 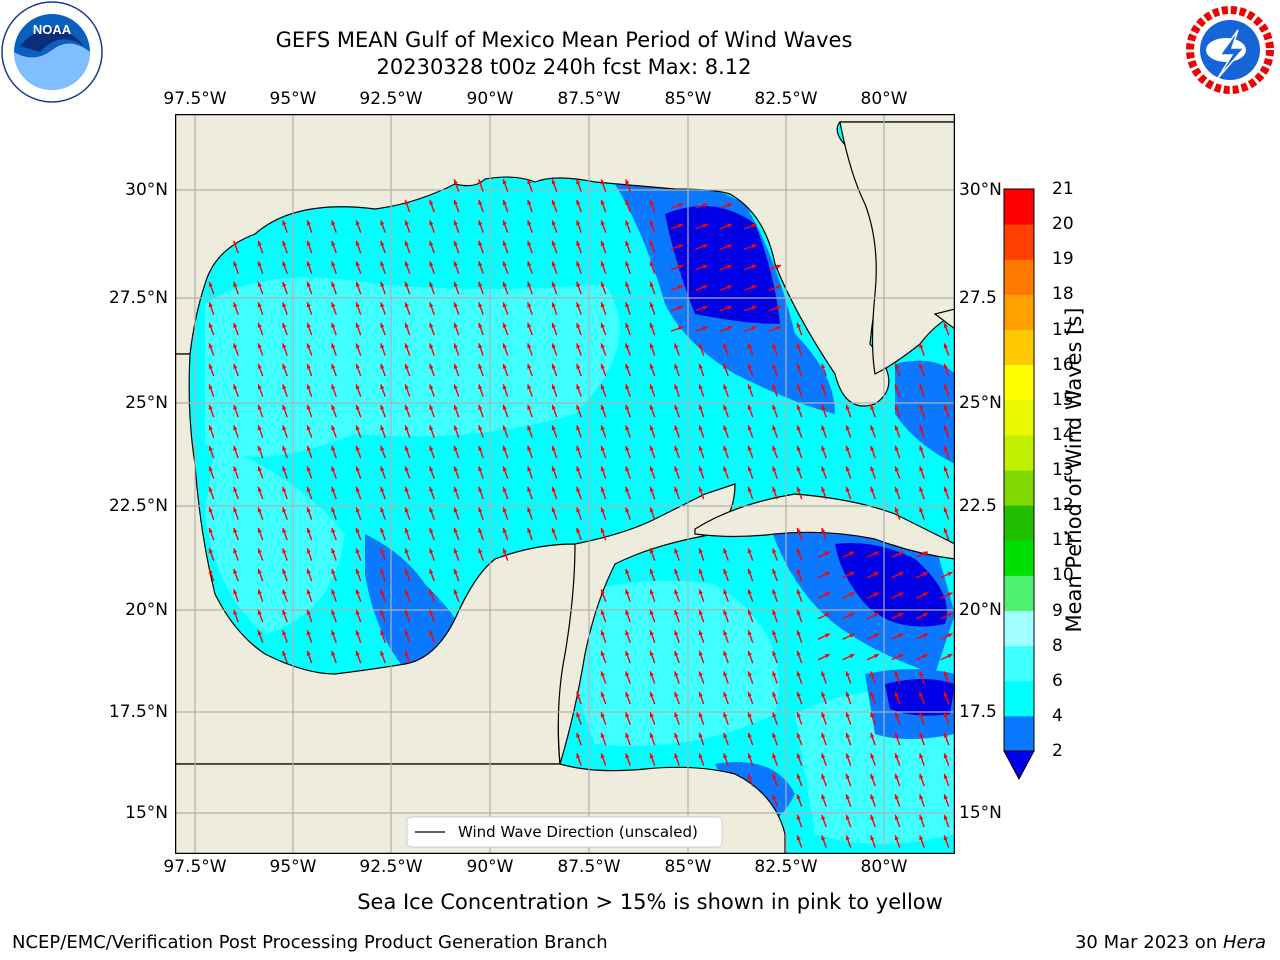 I want to click on lon-tick-top: 87.5°W, so click(x=589, y=99).